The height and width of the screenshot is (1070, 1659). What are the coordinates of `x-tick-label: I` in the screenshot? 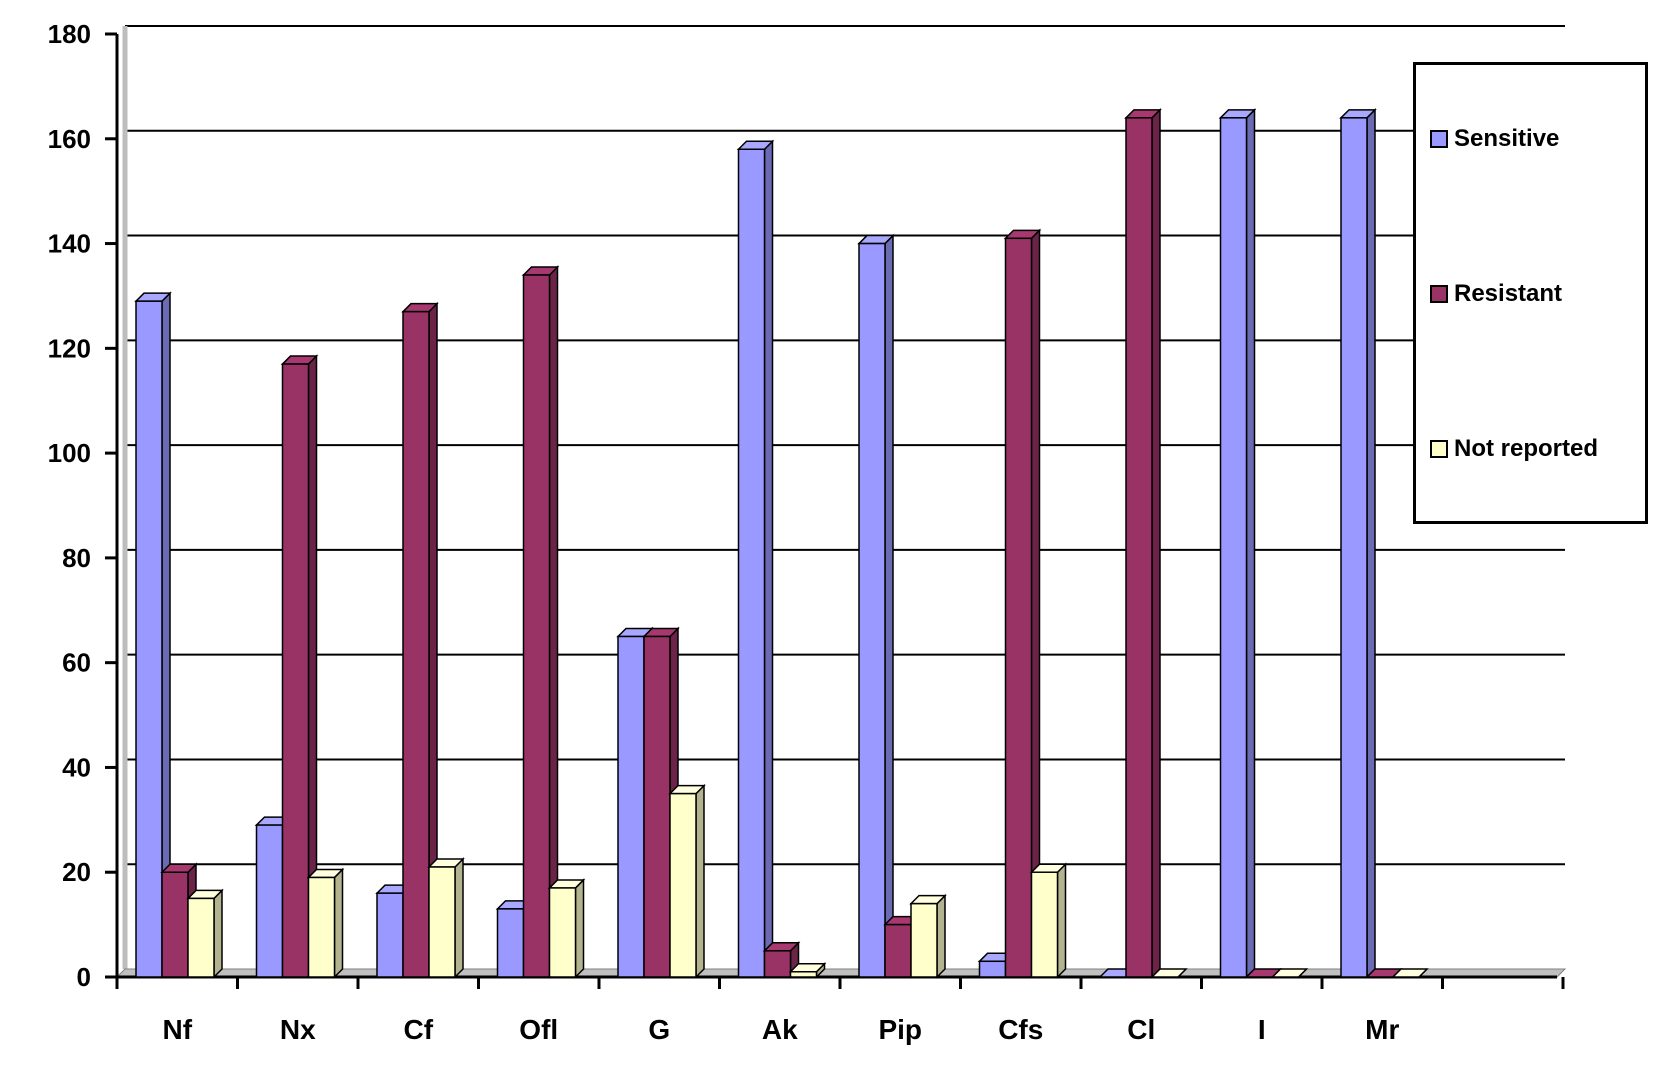 It's located at (1262, 1029).